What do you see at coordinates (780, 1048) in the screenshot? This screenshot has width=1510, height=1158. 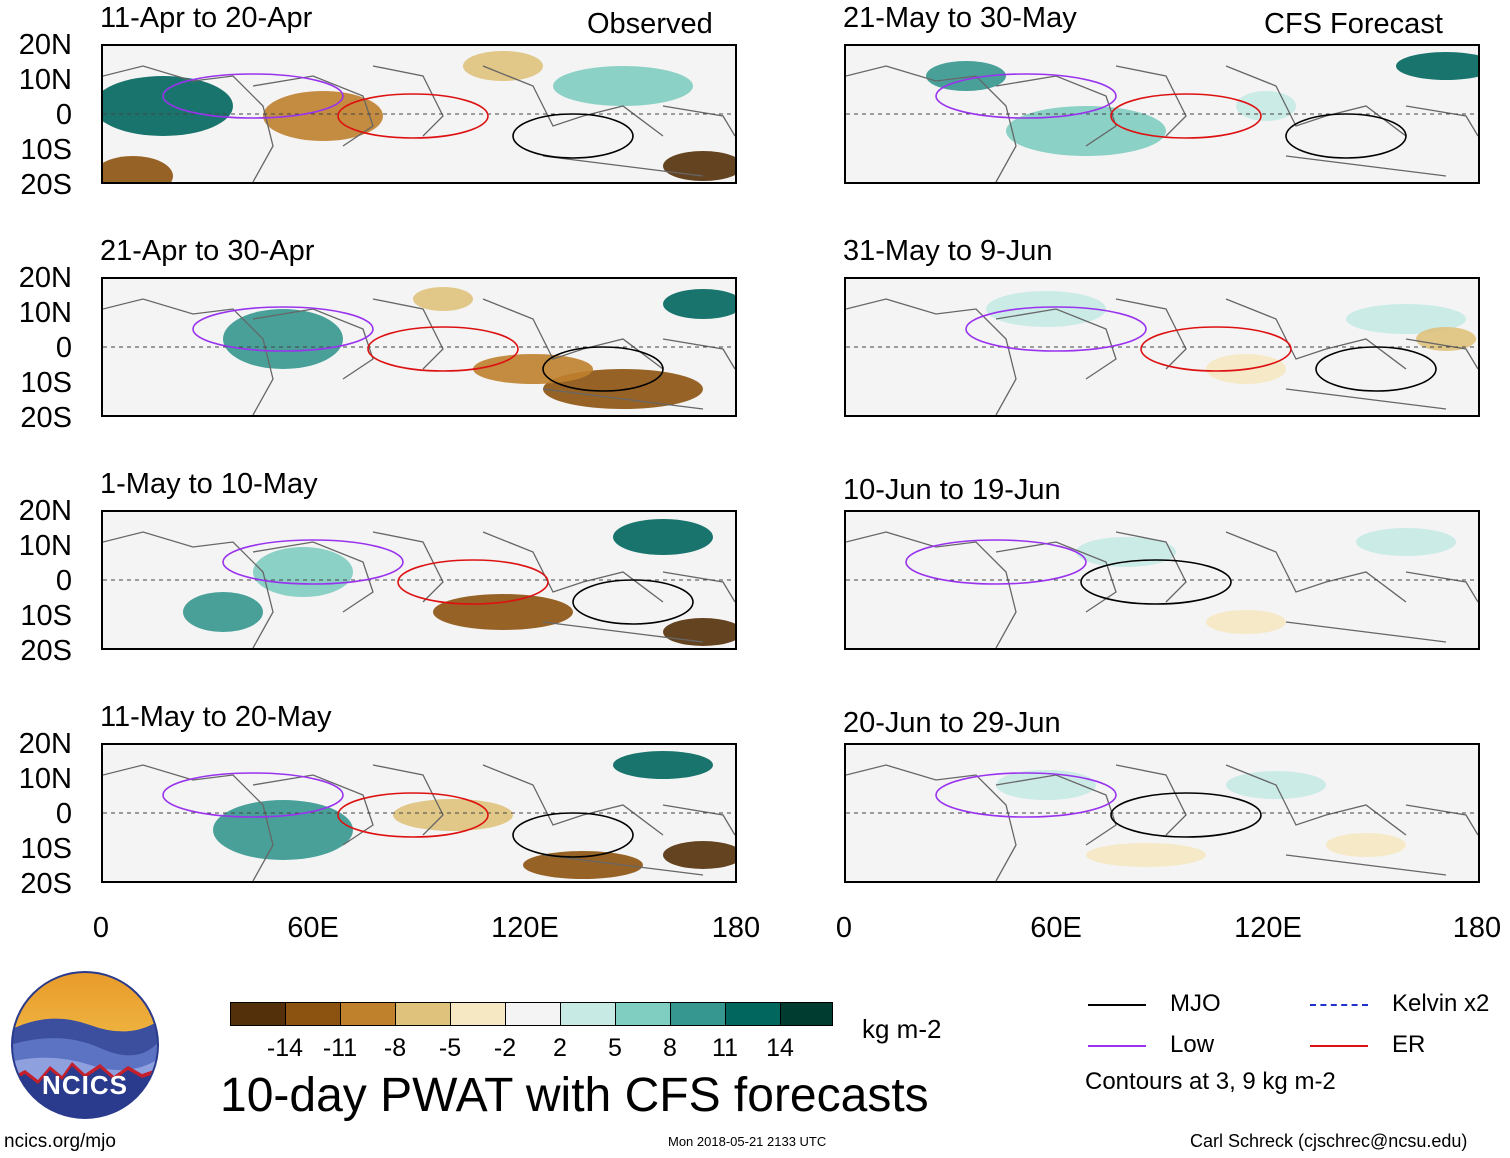 I see `colorbar-label: 14` at bounding box center [780, 1048].